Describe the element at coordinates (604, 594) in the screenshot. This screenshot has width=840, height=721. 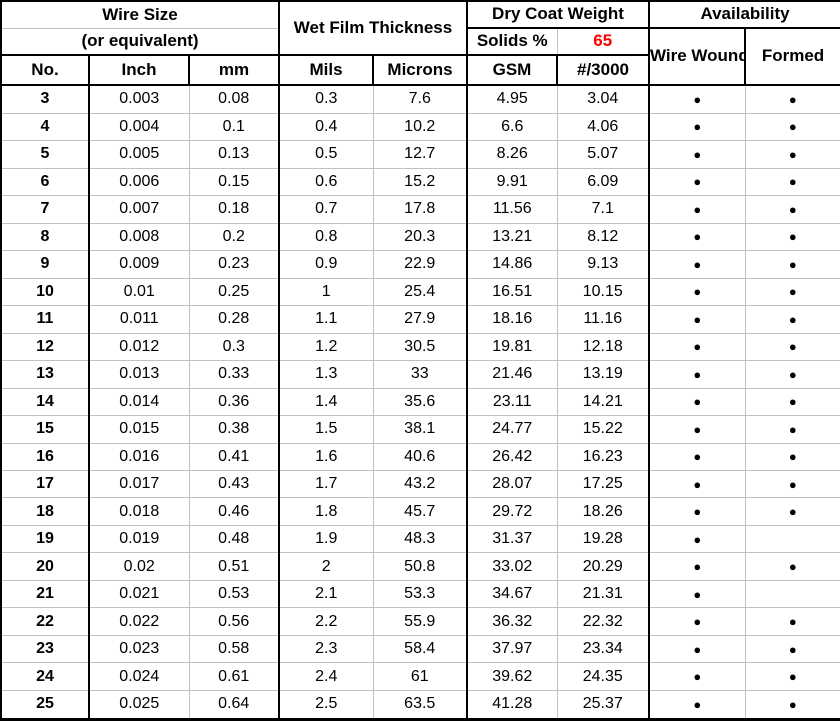
I see `cell-per3000: 21.31` at that location.